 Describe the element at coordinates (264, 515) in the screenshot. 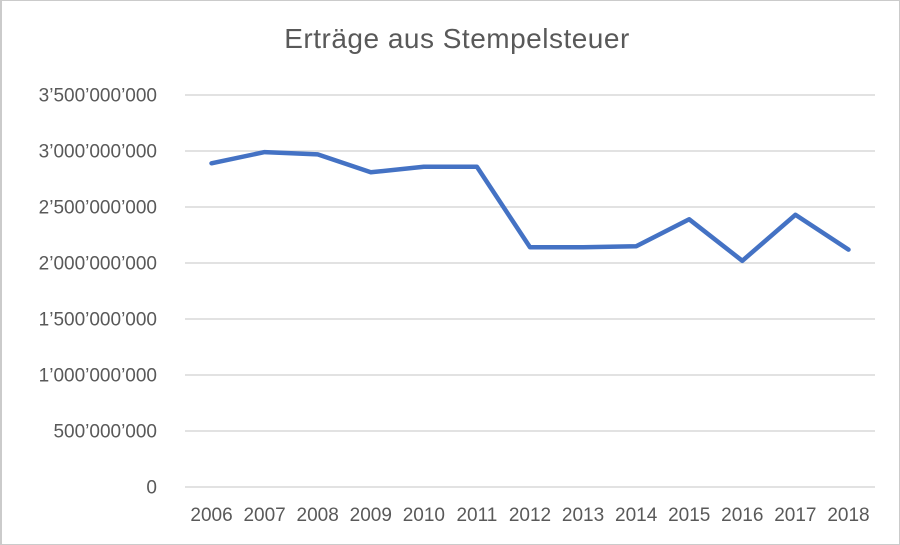

I see `x-axis-tick-label: 2007` at that location.